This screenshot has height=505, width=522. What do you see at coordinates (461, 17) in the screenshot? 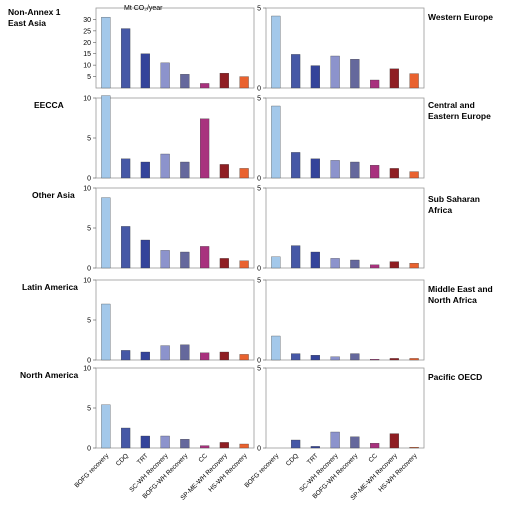
I see `region-label-western-europe: Western Europe` at bounding box center [461, 17].